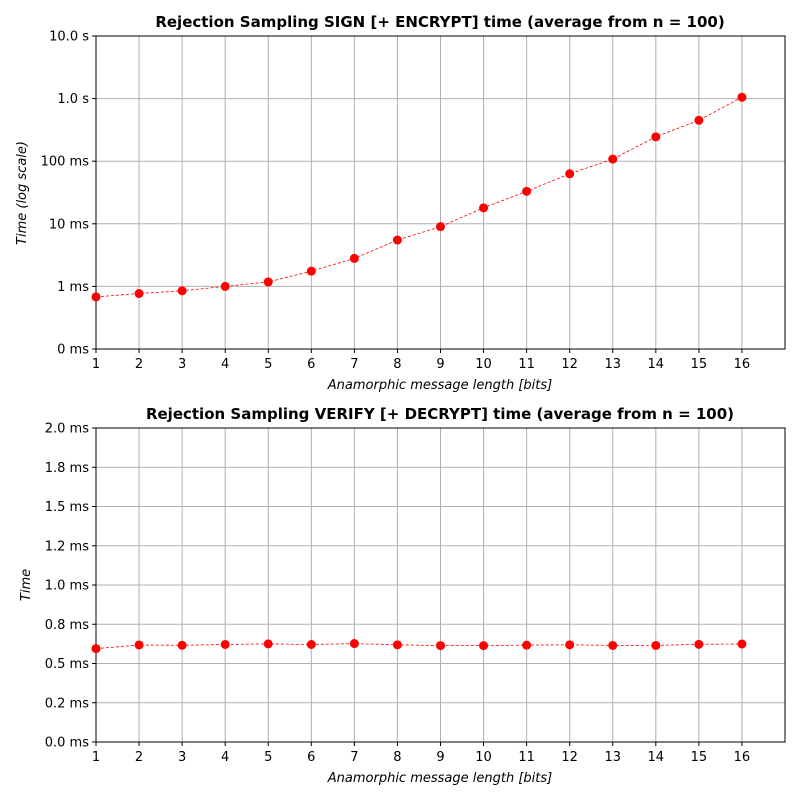  I want to click on y-tick-label: 1.2 ms, so click(67, 546).